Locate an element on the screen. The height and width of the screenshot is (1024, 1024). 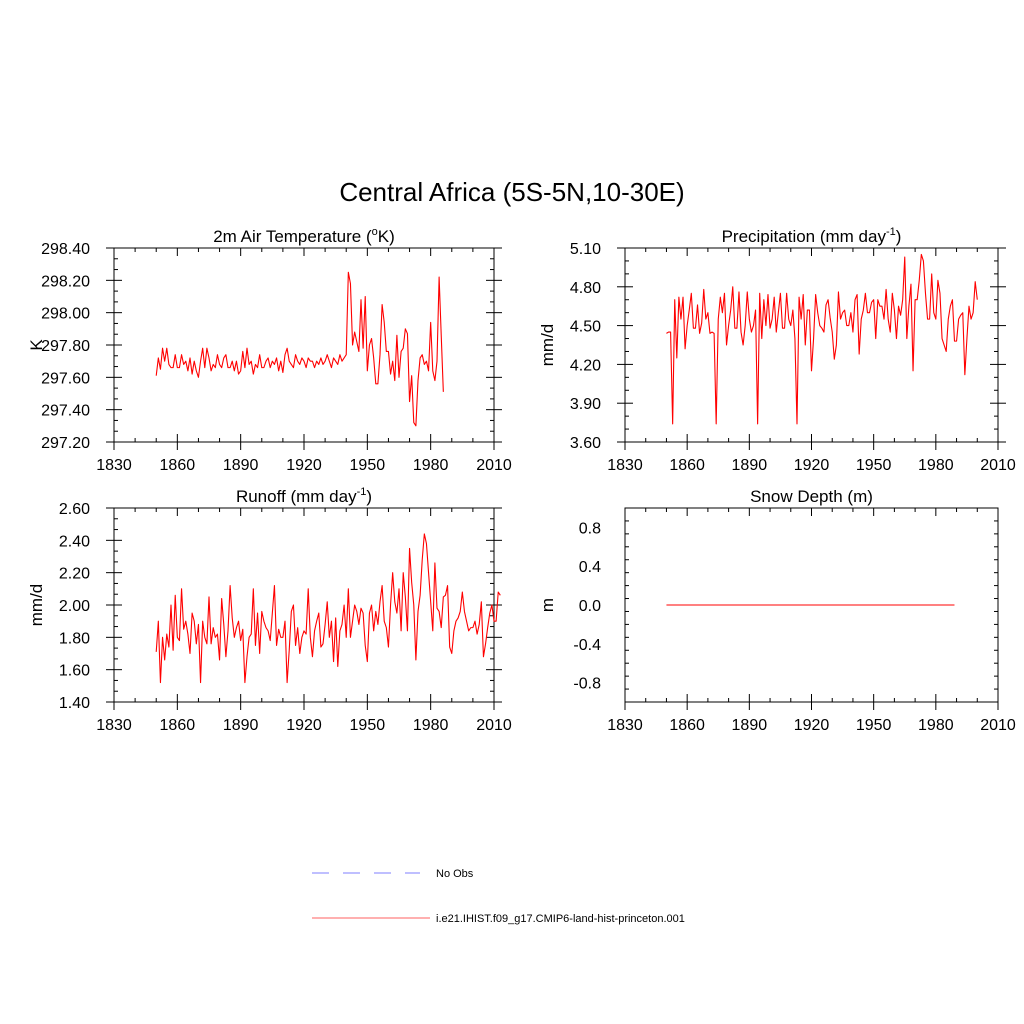
y-tick-label: 3.60 is located at coordinates (585, 443).